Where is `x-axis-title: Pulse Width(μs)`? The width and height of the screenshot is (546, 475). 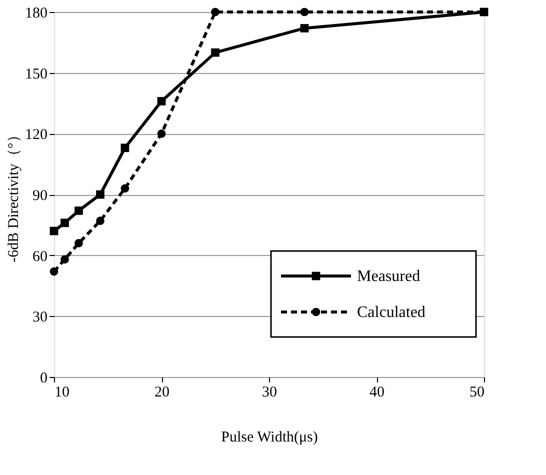 x-axis-title: Pulse Width(μs) is located at coordinates (269, 438).